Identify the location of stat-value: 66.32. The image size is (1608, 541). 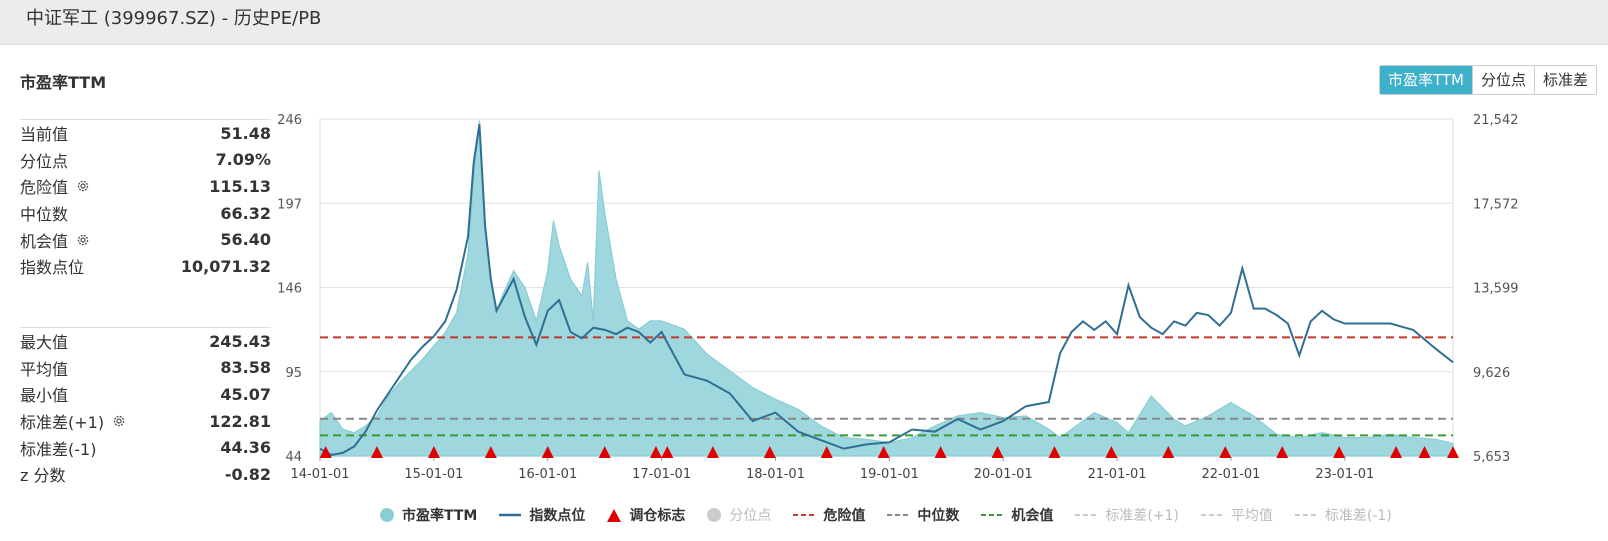
(245, 213).